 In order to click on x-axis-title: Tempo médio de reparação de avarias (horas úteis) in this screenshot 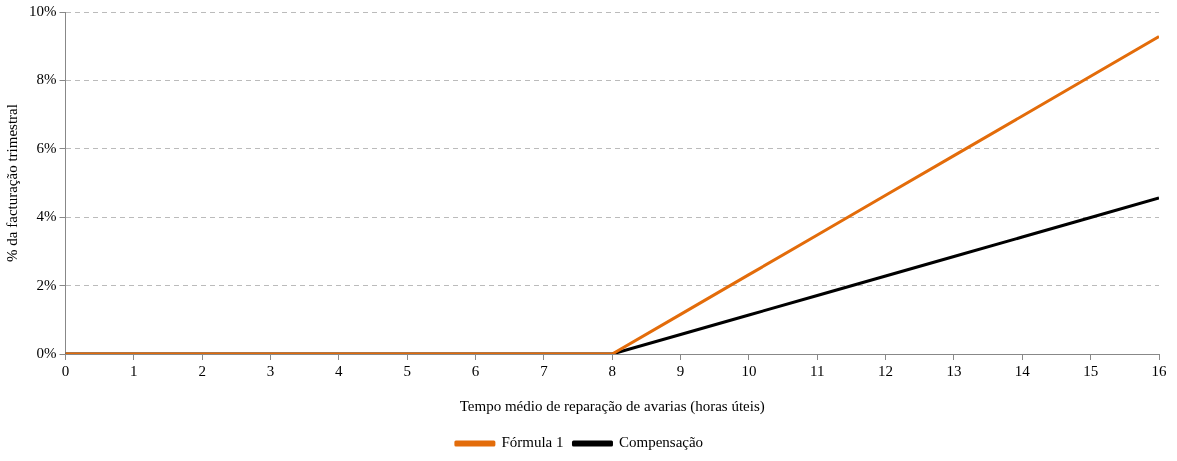, I will do `click(612, 406)`.